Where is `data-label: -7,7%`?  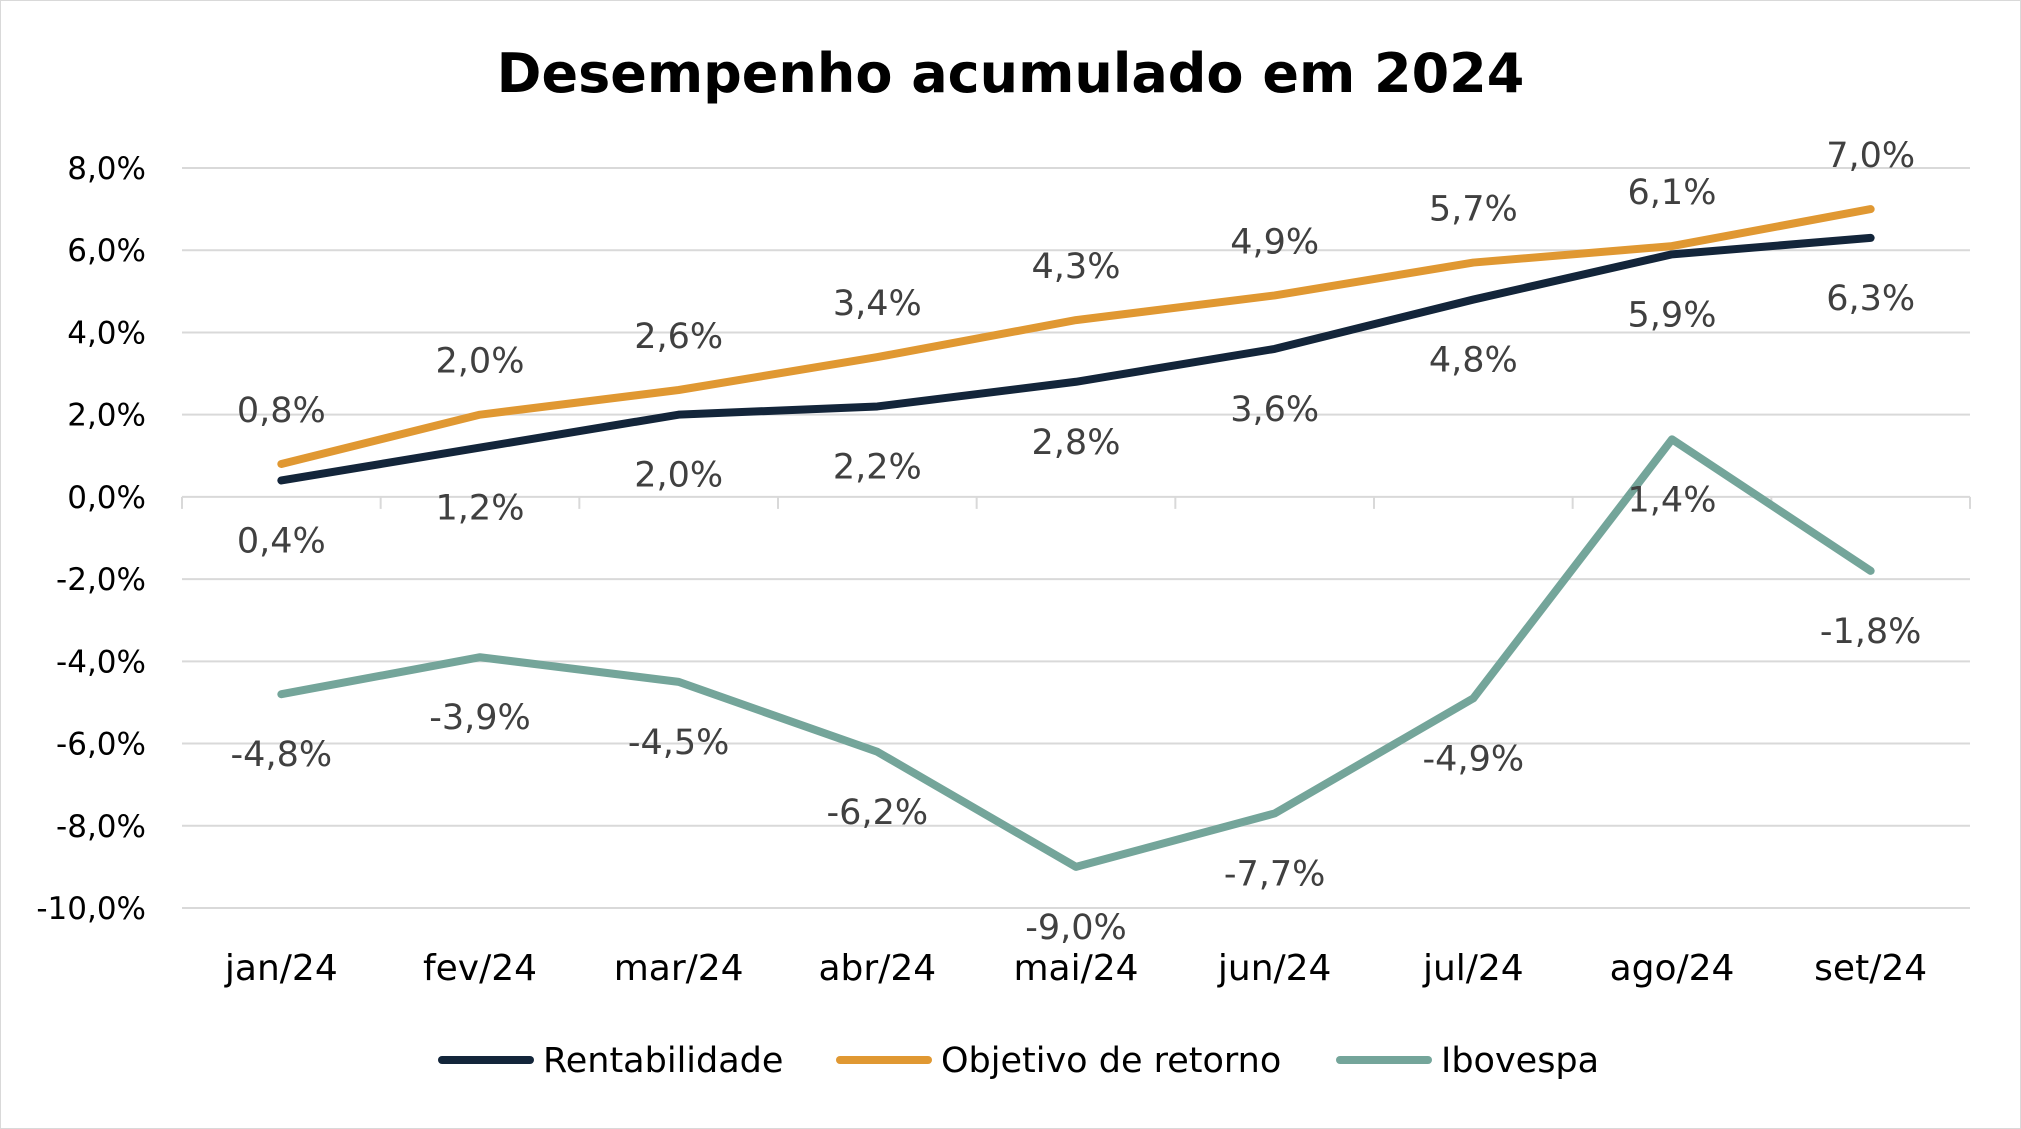 data-label: -7,7% is located at coordinates (1275, 874).